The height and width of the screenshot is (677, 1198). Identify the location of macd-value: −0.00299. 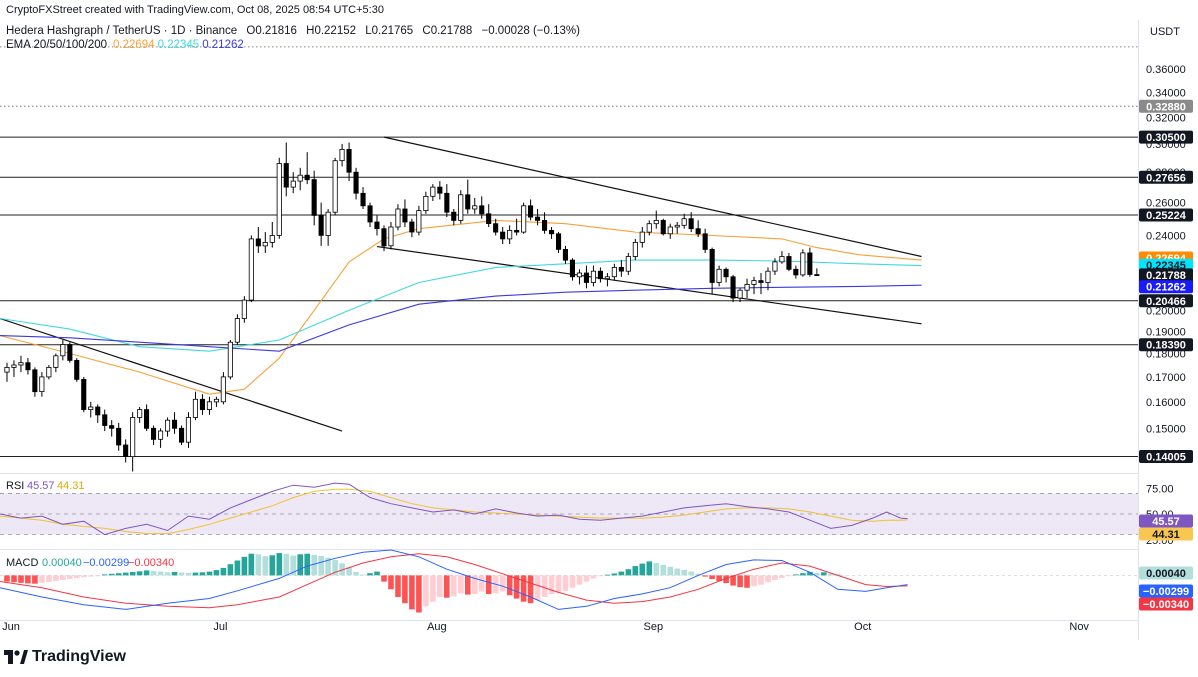
(106, 563).